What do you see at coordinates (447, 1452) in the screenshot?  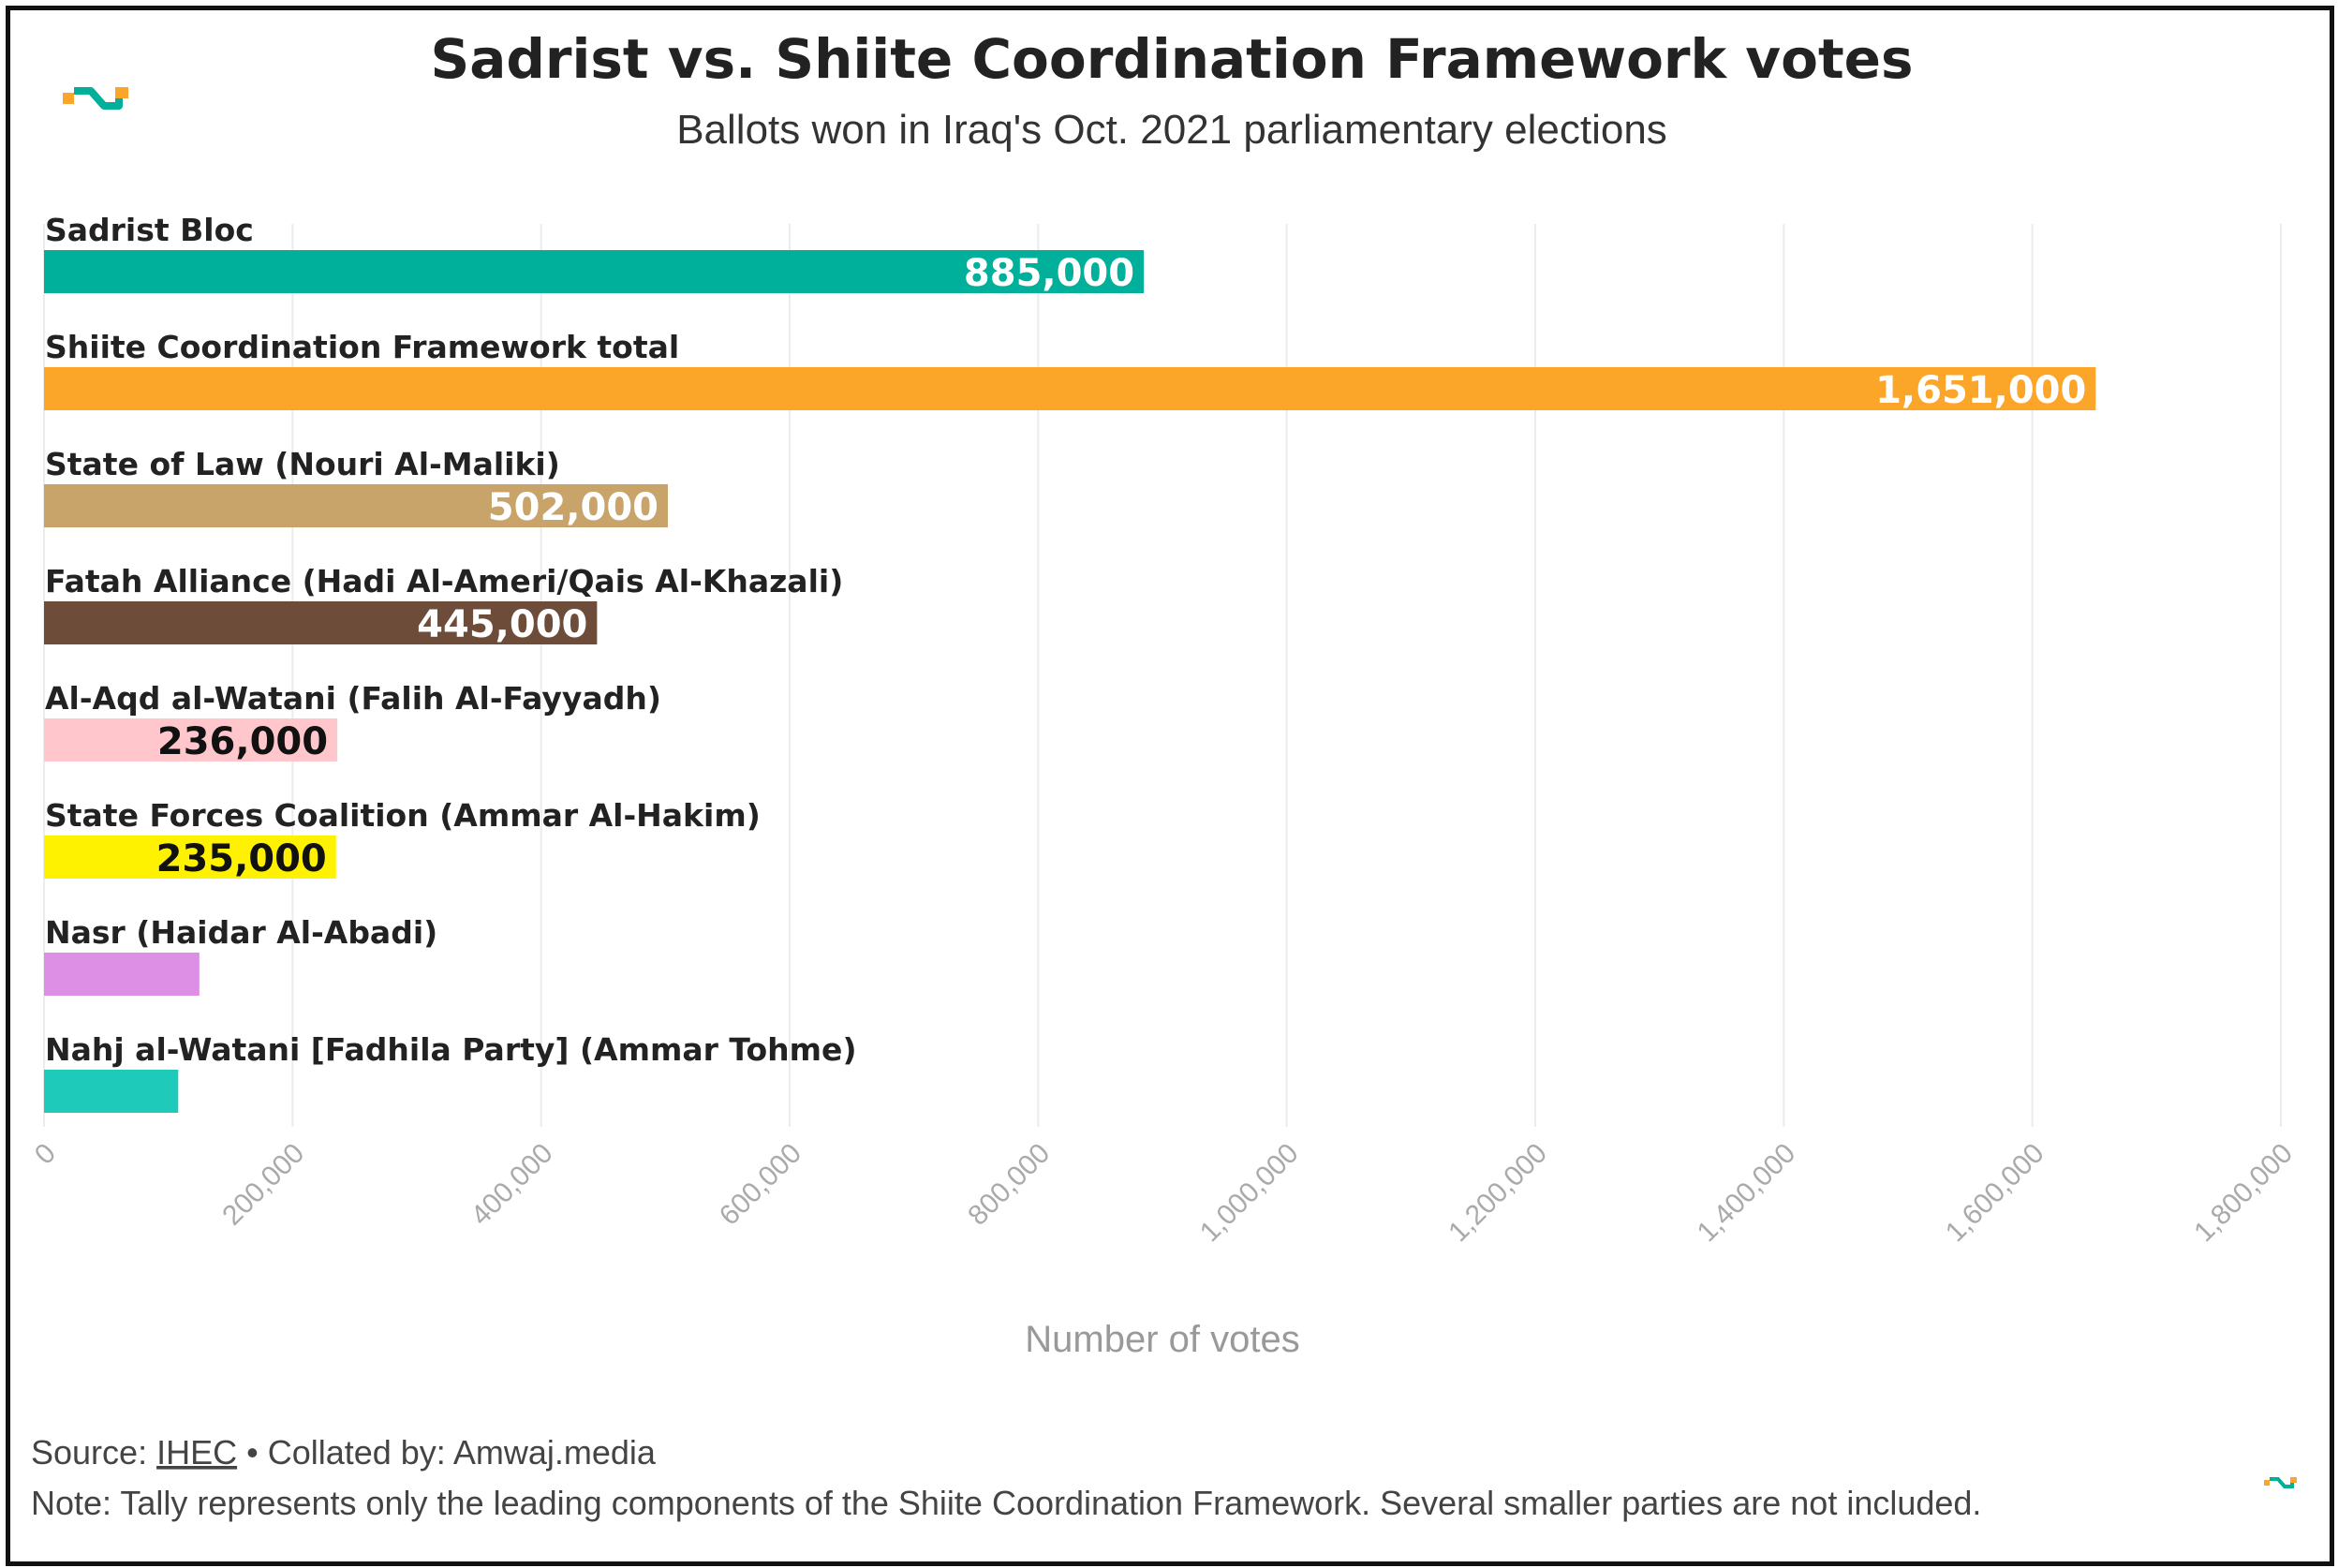 I see `source-suffix: • Collated by: Amwaj.media` at bounding box center [447, 1452].